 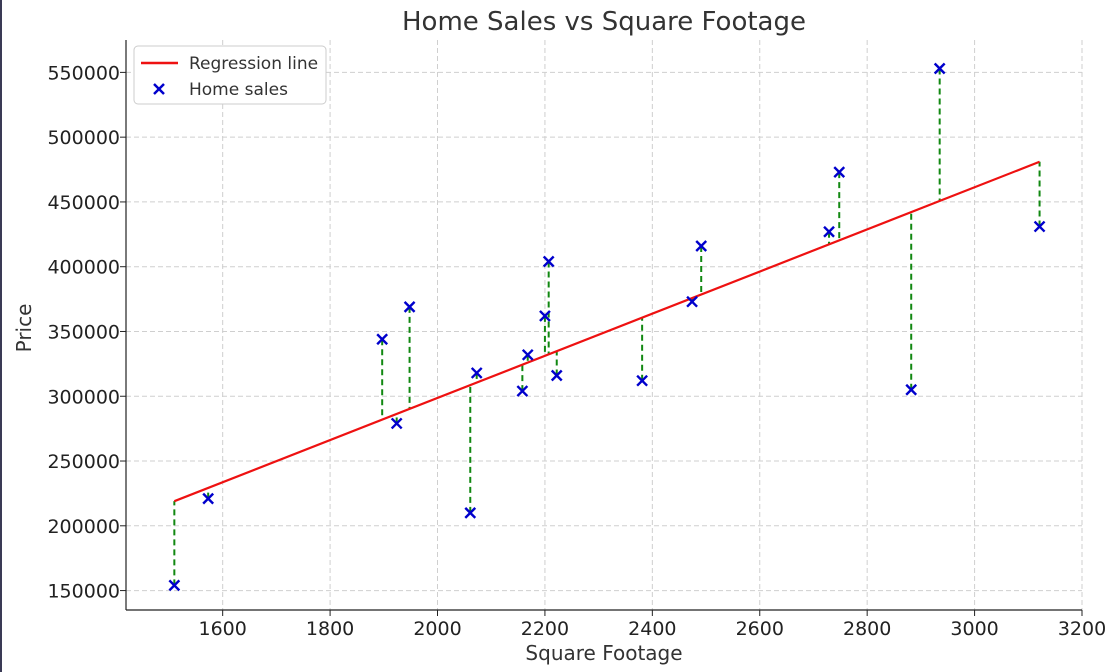 I want to click on y-tick-label-4: 350000, so click(x=83, y=332).